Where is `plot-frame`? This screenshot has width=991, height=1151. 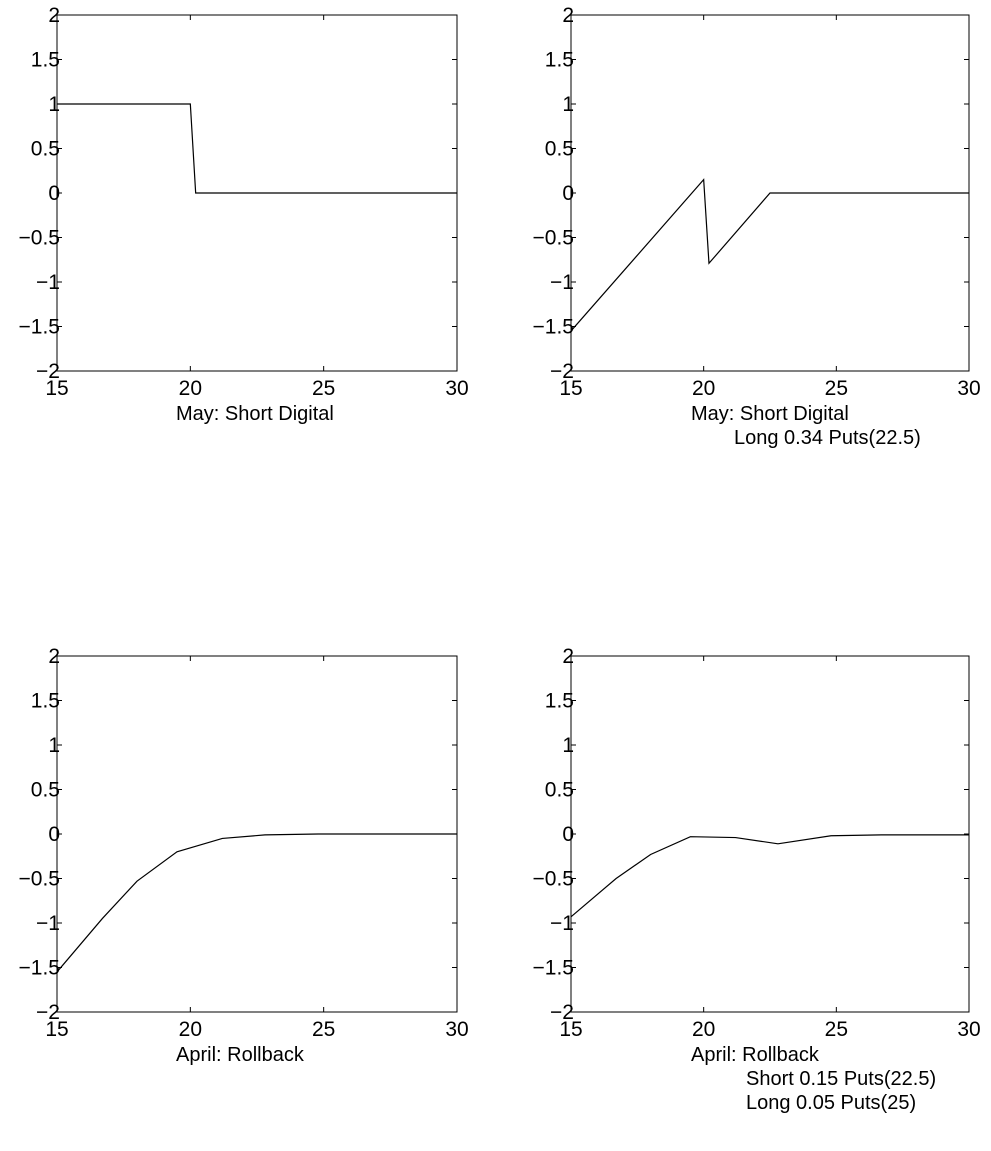 plot-frame is located at coordinates (770, 834).